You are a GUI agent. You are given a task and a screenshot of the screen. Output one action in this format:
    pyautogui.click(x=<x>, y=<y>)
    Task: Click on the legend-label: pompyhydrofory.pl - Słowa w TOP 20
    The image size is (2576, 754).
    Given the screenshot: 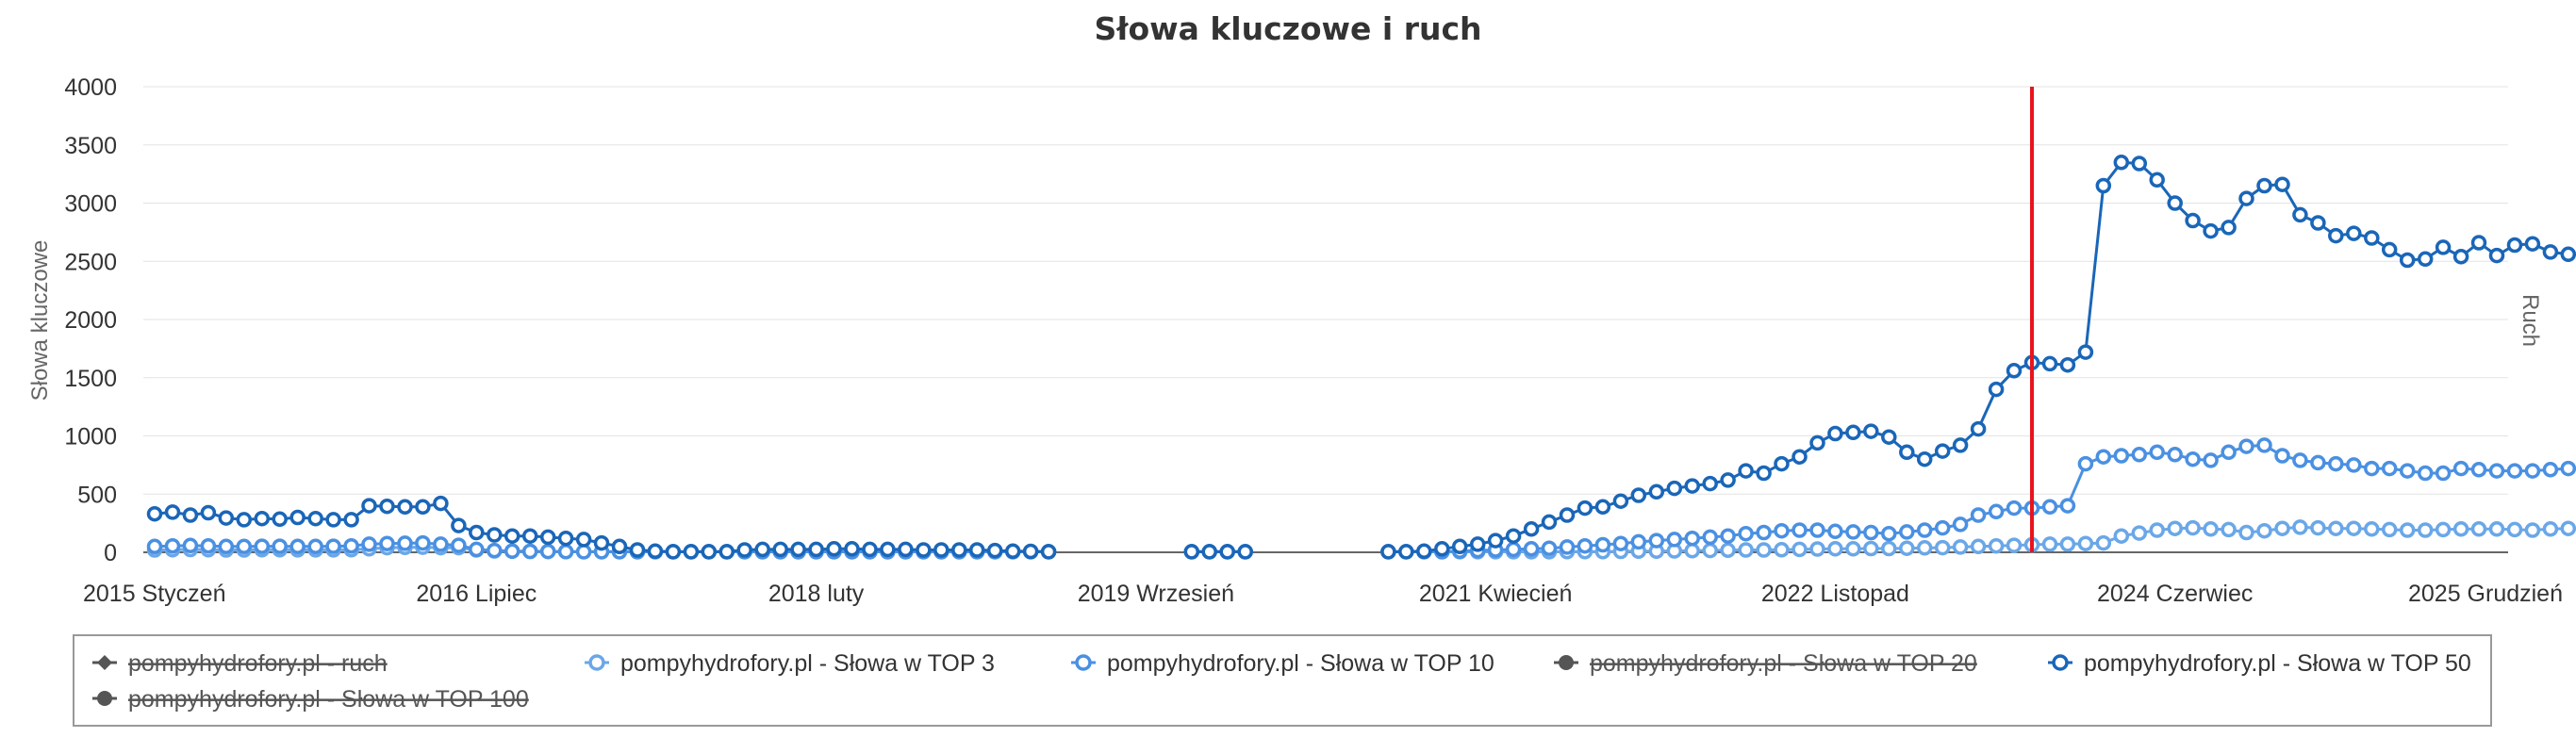 What is the action you would take?
    pyautogui.click(x=1783, y=664)
    